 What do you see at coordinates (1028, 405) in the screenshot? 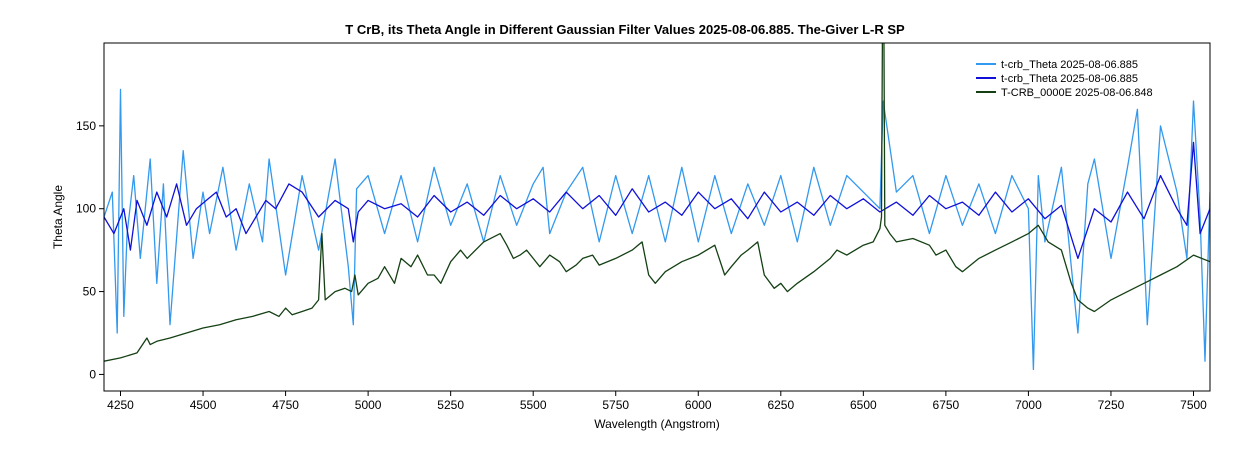
I see `x-tick-label: 7000` at bounding box center [1028, 405].